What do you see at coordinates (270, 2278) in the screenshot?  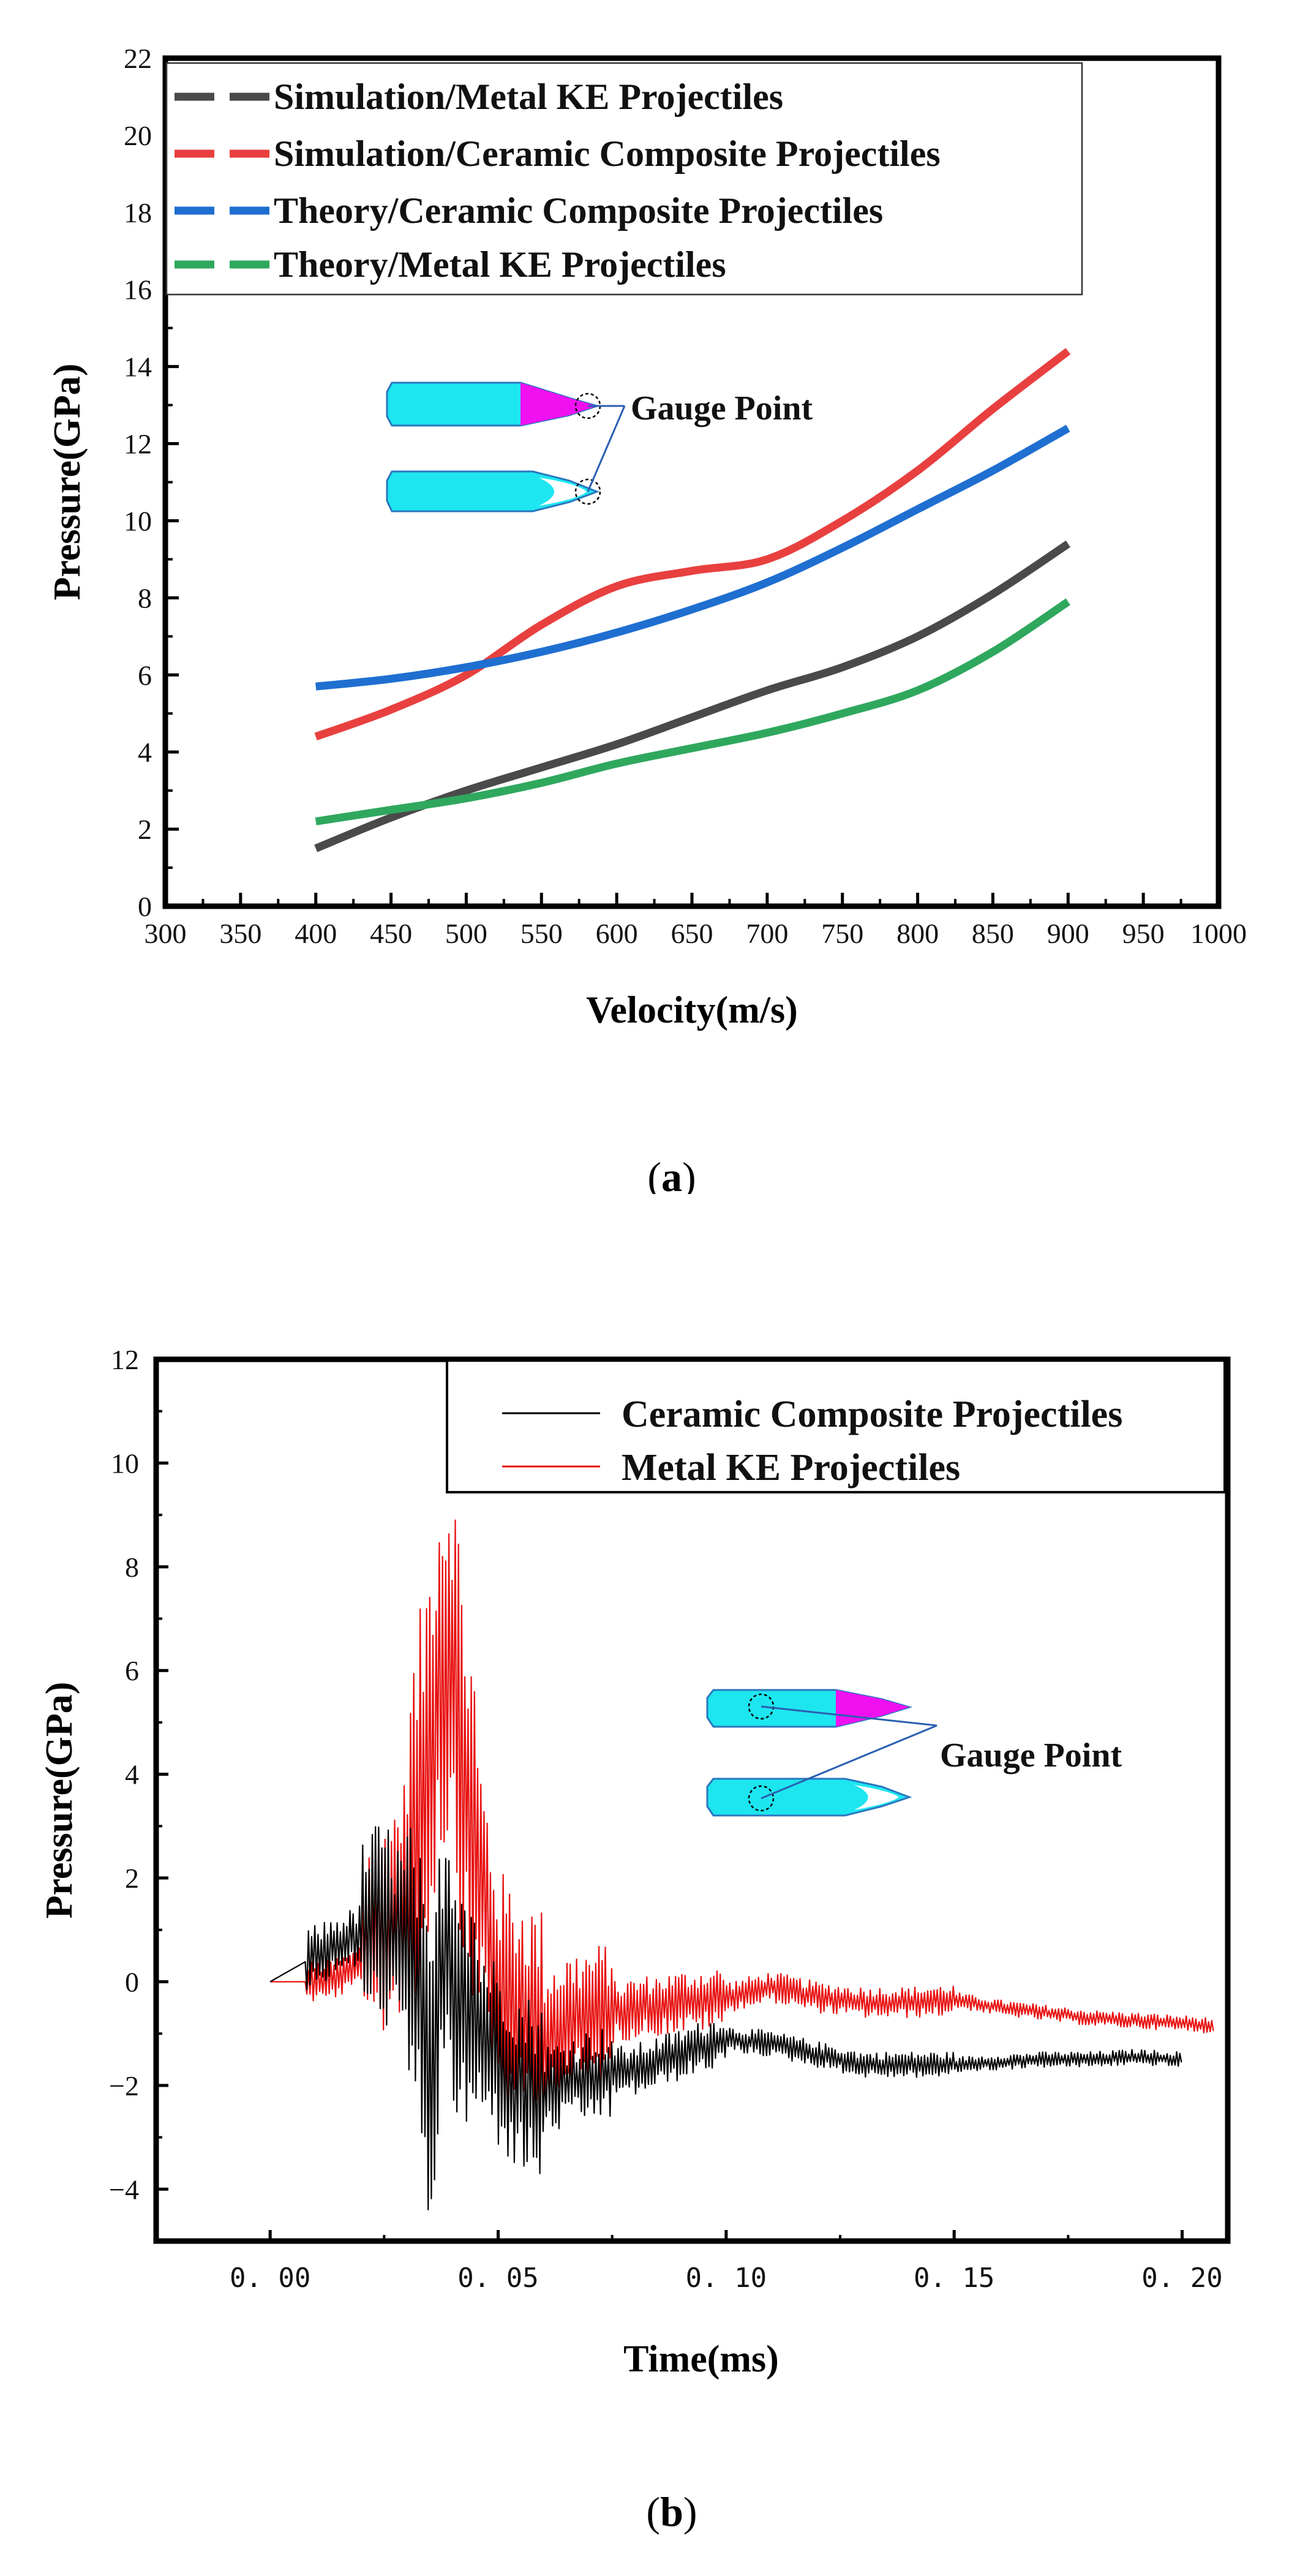 I see `chart-b-xtick-label: 0. 00` at bounding box center [270, 2278].